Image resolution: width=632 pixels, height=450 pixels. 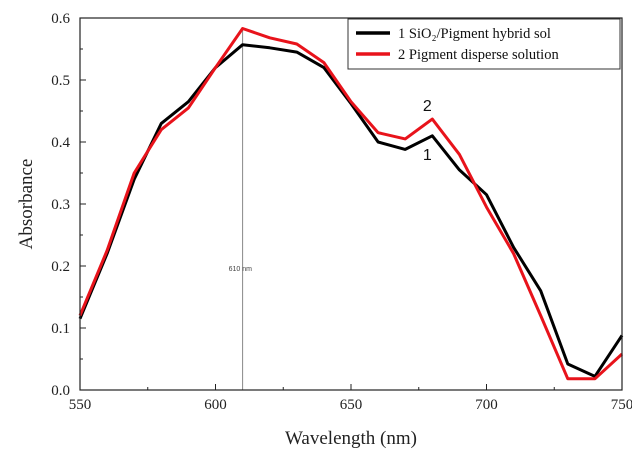 What do you see at coordinates (621, 405) in the screenshot?
I see `x-tick-label: 750` at bounding box center [621, 405].